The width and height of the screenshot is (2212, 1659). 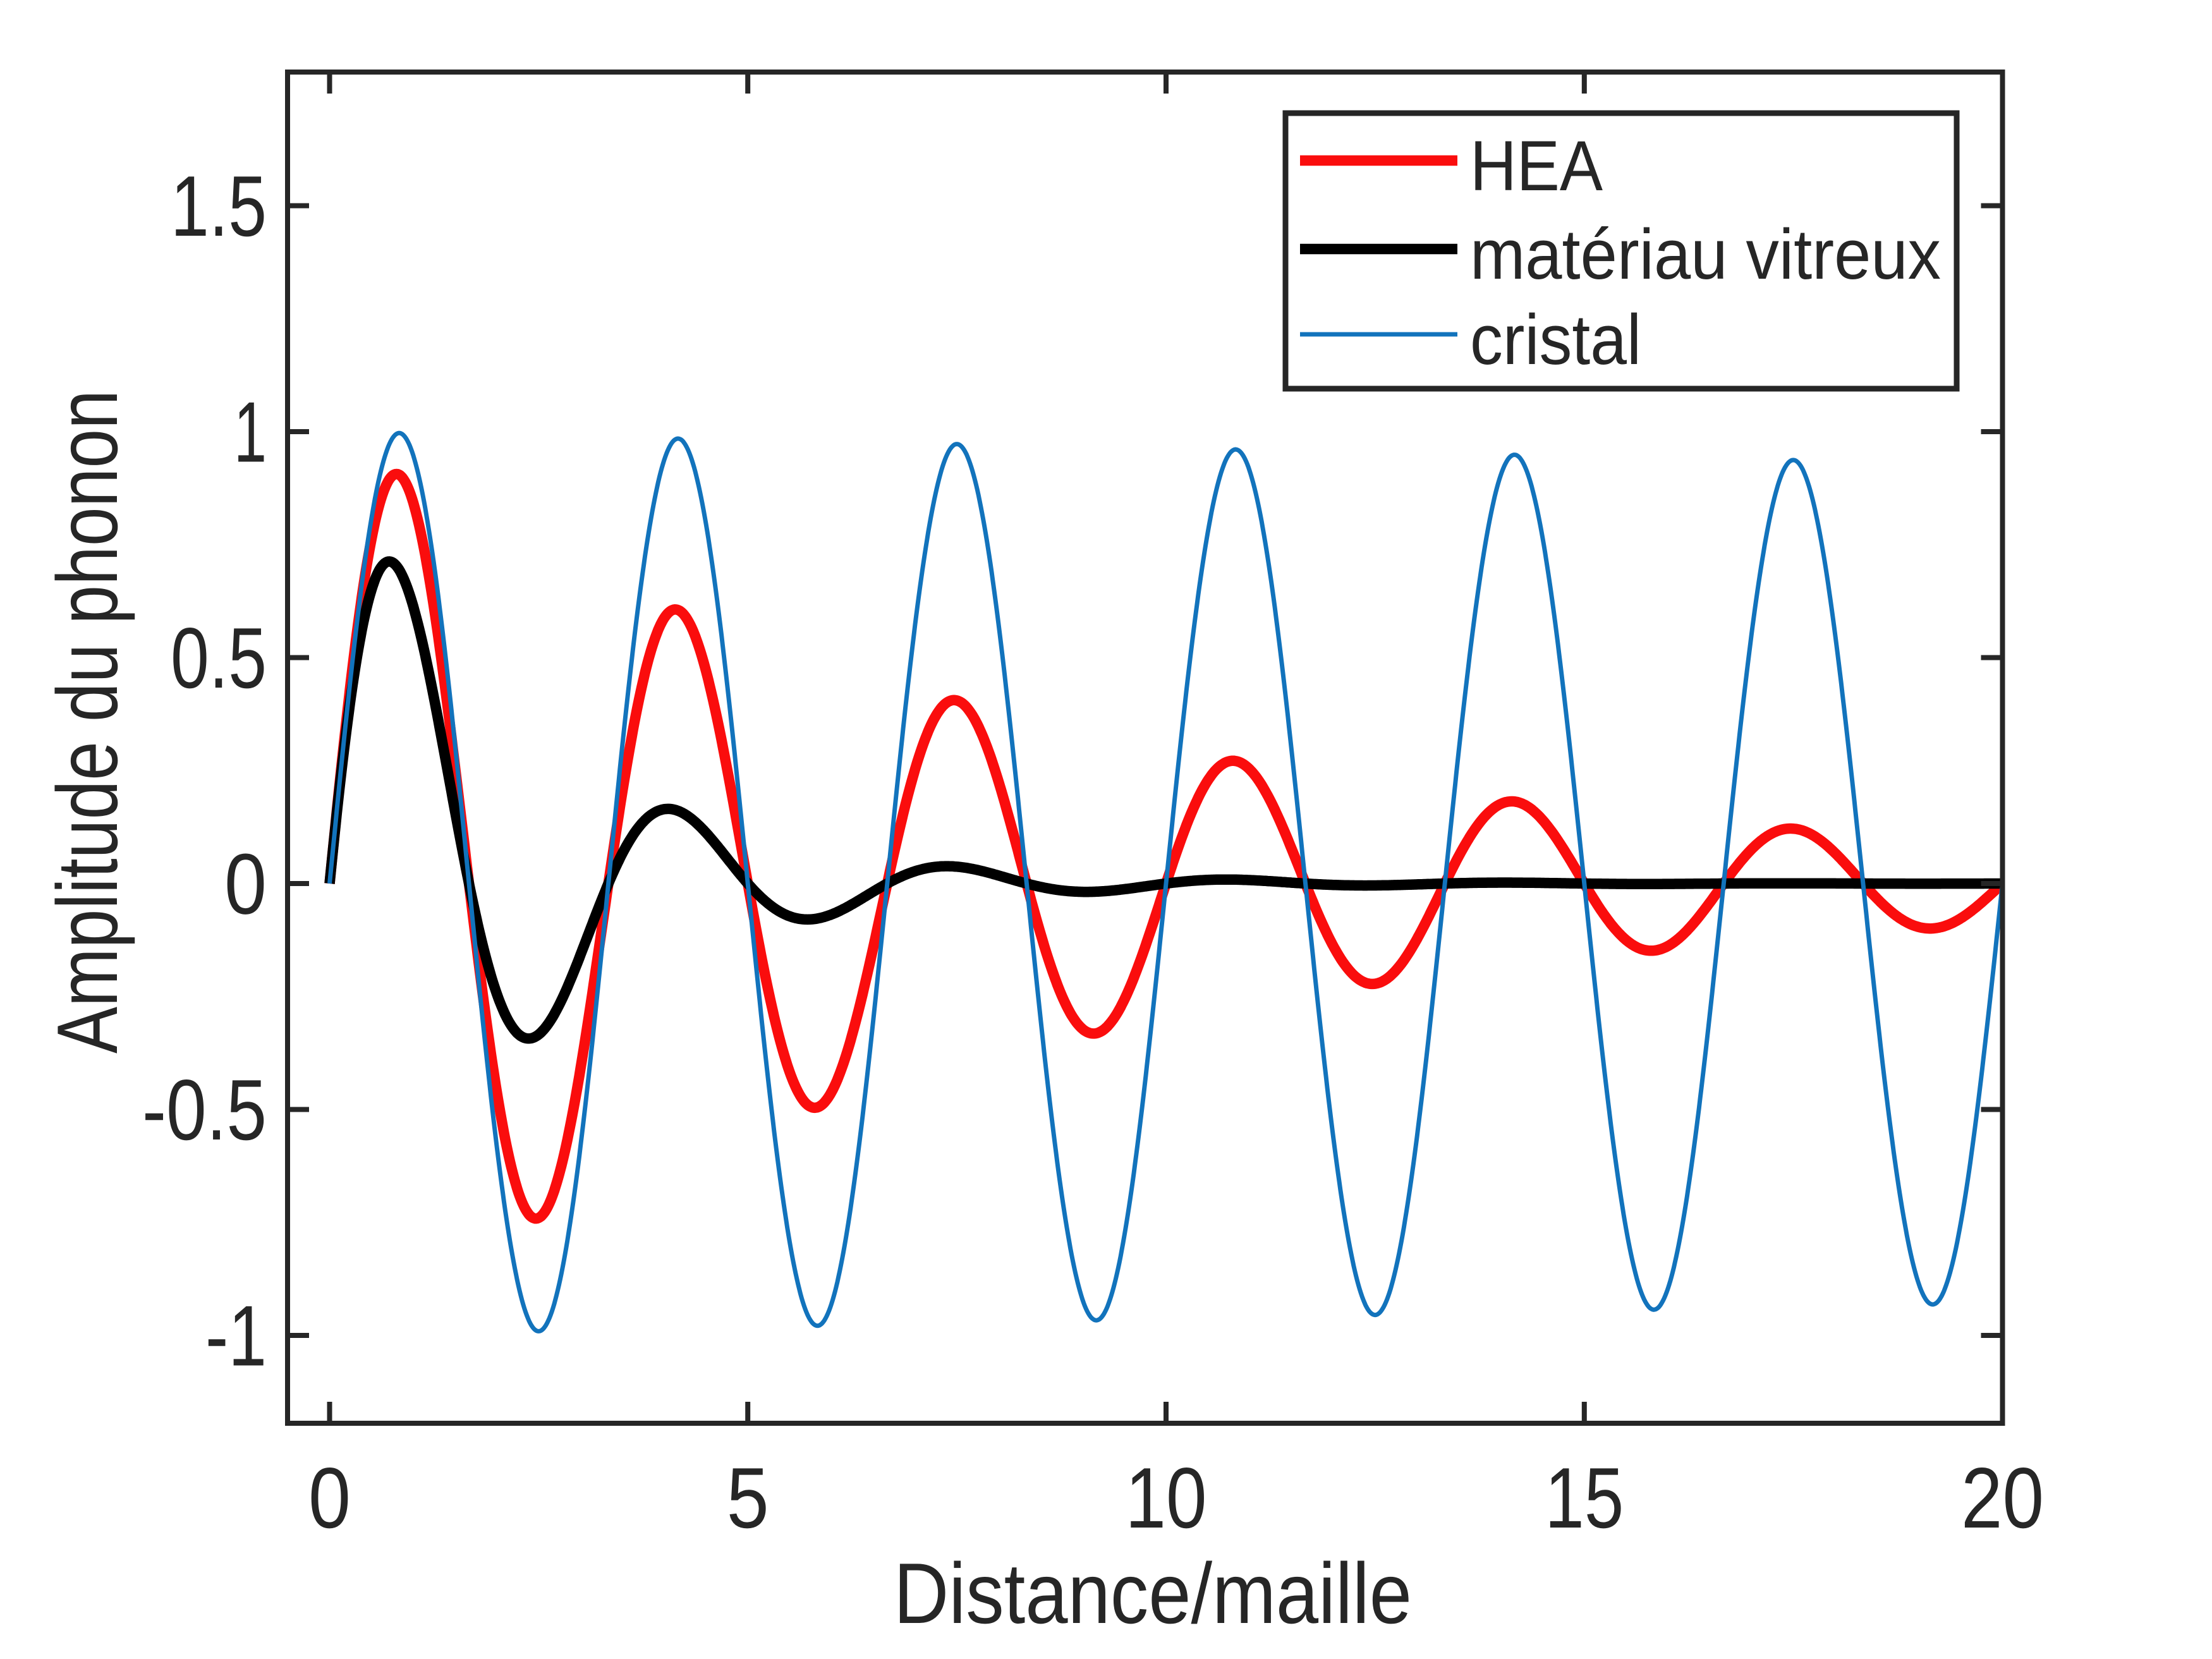 What do you see at coordinates (219, 206) in the screenshot?
I see `svg-text: 1.5` at bounding box center [219, 206].